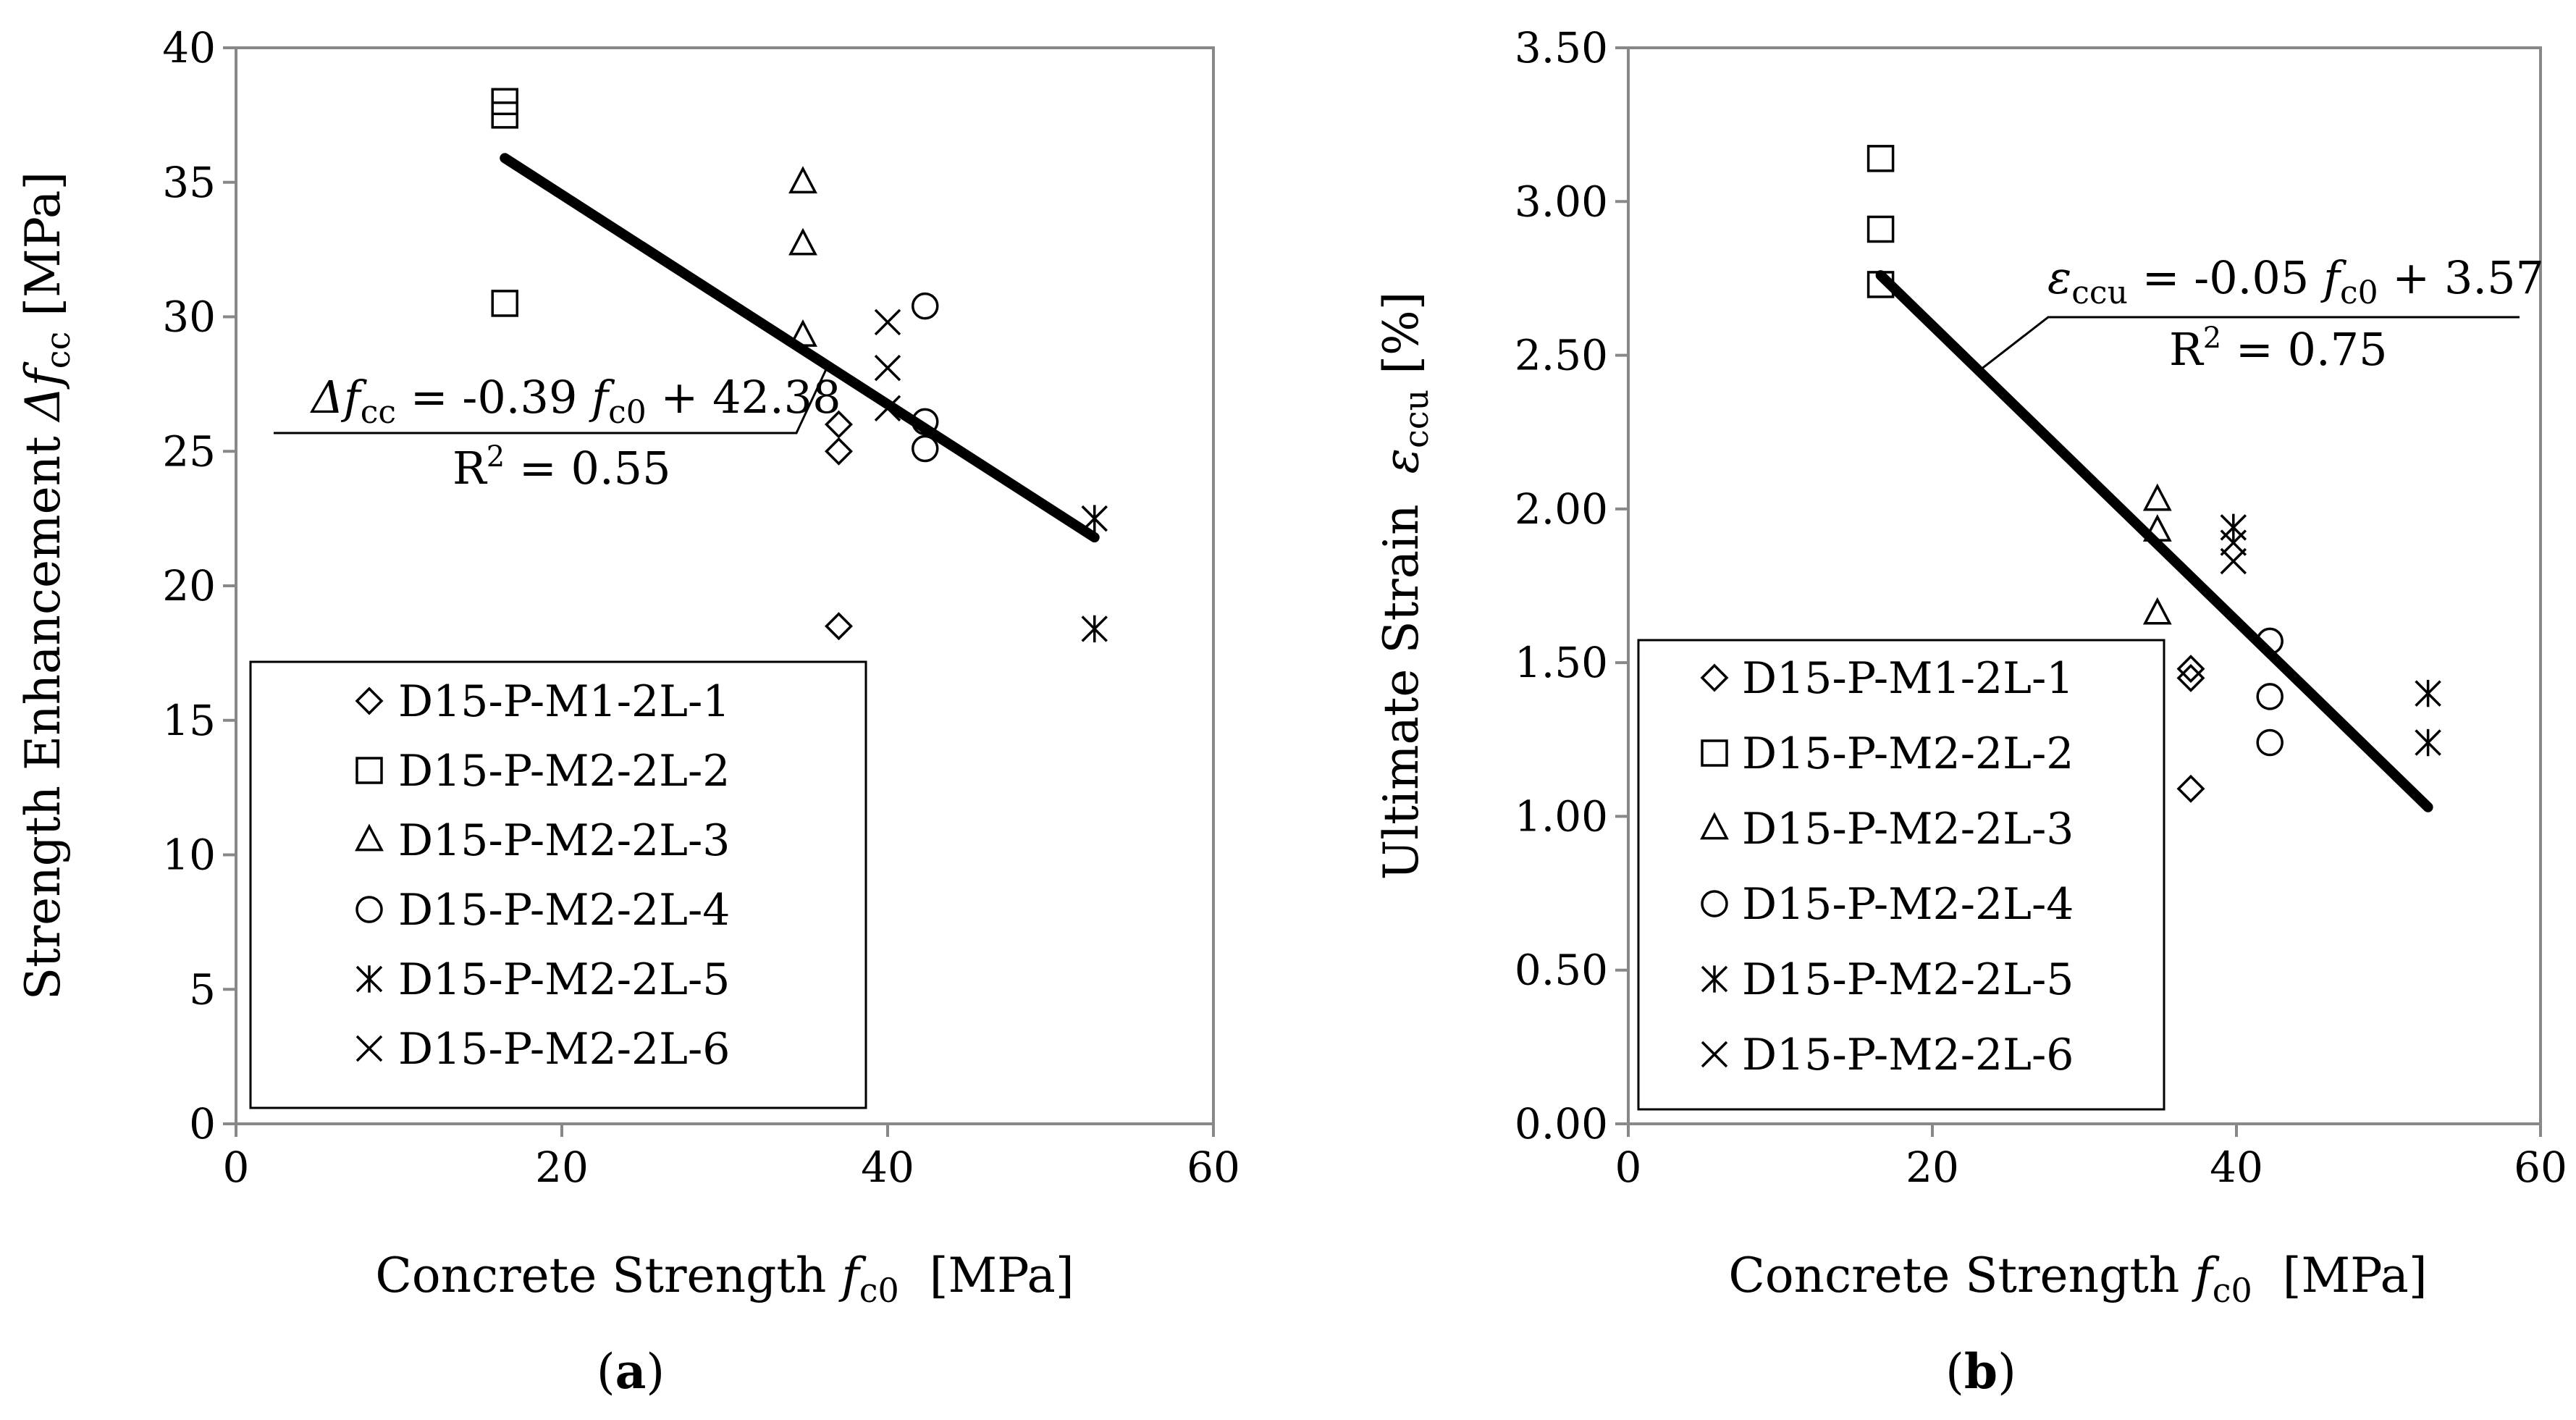  What do you see at coordinates (1571, 585) in the screenshot?
I see `panel-b-y-axis: 0.00 0.50 1.00 1.50 2.00 2.50 3.00 3.50` at bounding box center [1571, 585].